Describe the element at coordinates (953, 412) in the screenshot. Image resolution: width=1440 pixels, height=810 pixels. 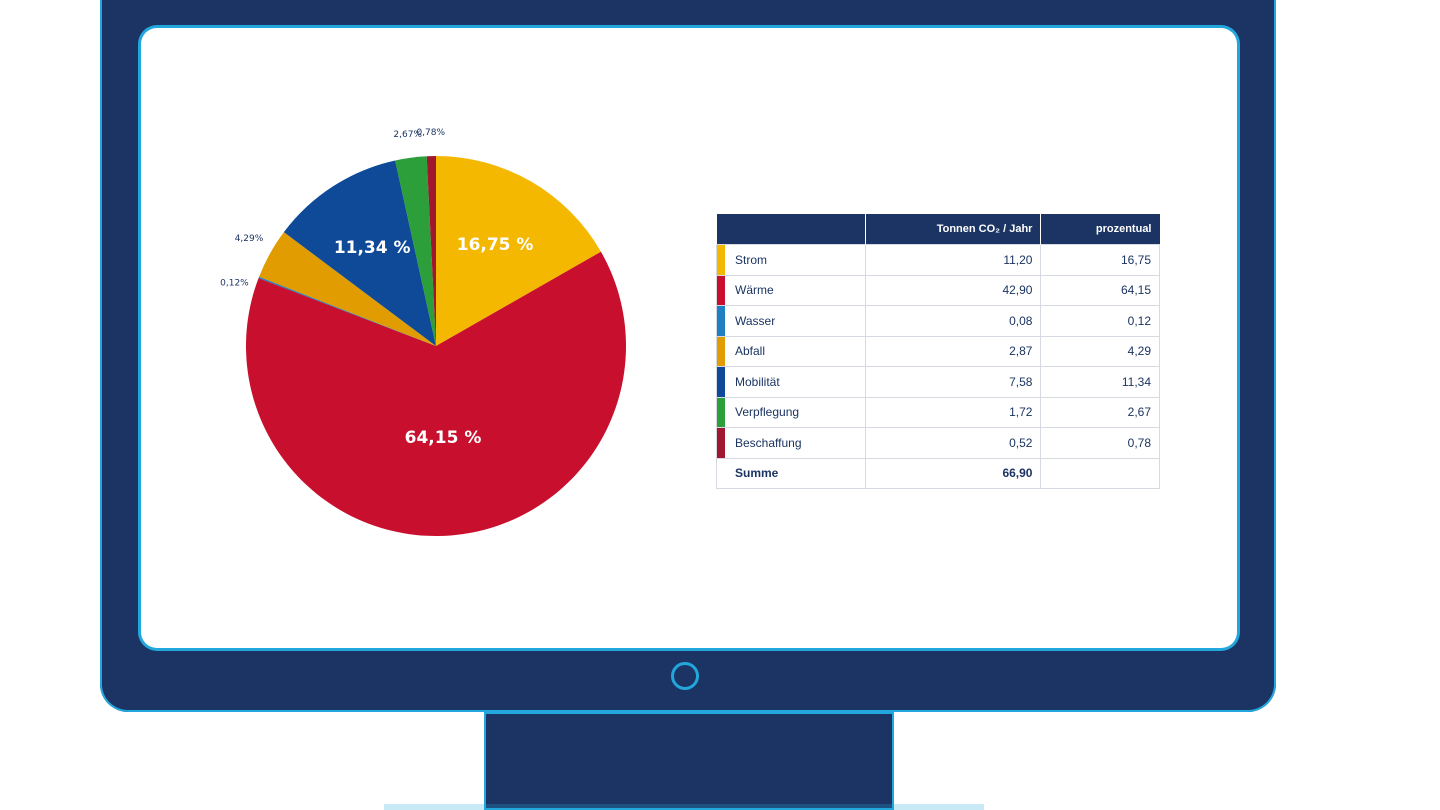
I see `row-tonnes: 1,72` at that location.